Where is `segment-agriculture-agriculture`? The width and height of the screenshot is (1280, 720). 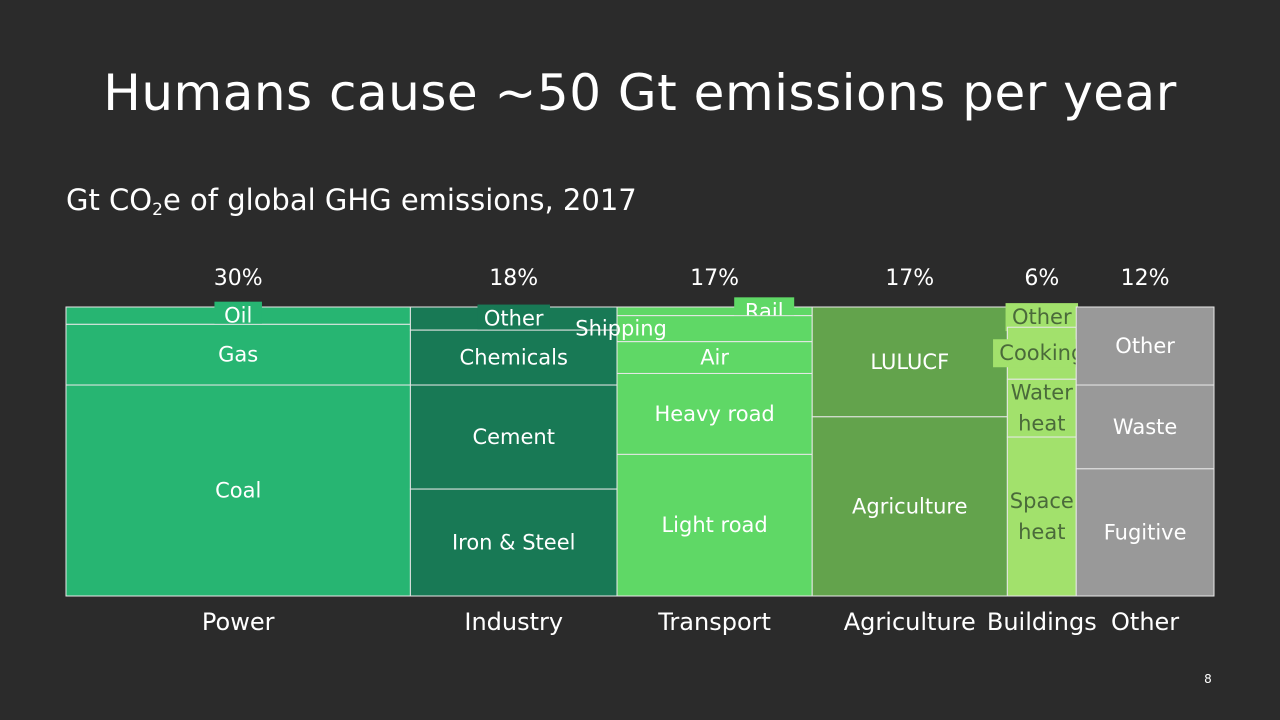
segment-agriculture-agriculture is located at coordinates (909, 506).